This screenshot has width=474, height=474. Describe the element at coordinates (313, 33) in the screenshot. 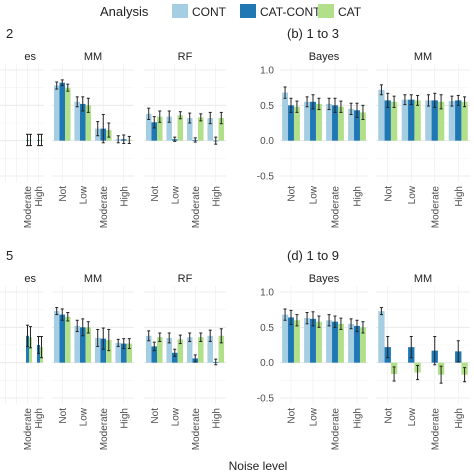

I see `panel-title: (b) 1 to 3` at that location.